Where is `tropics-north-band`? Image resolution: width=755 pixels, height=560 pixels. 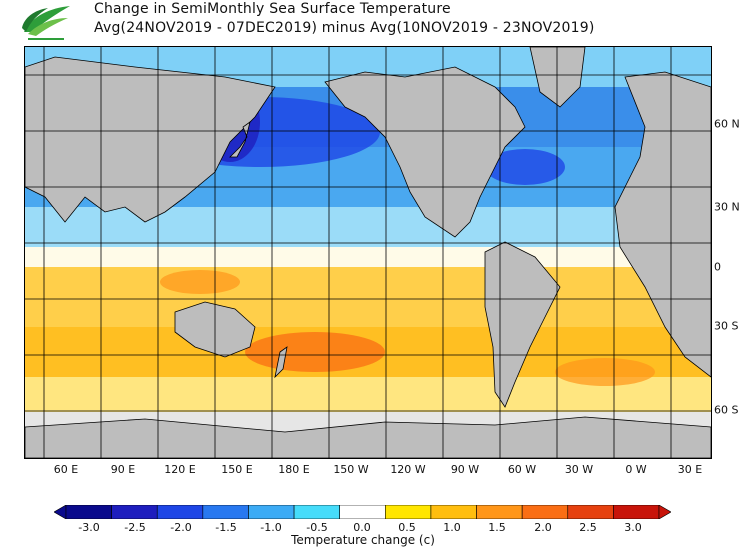 tropics-north-band is located at coordinates (368, 227).